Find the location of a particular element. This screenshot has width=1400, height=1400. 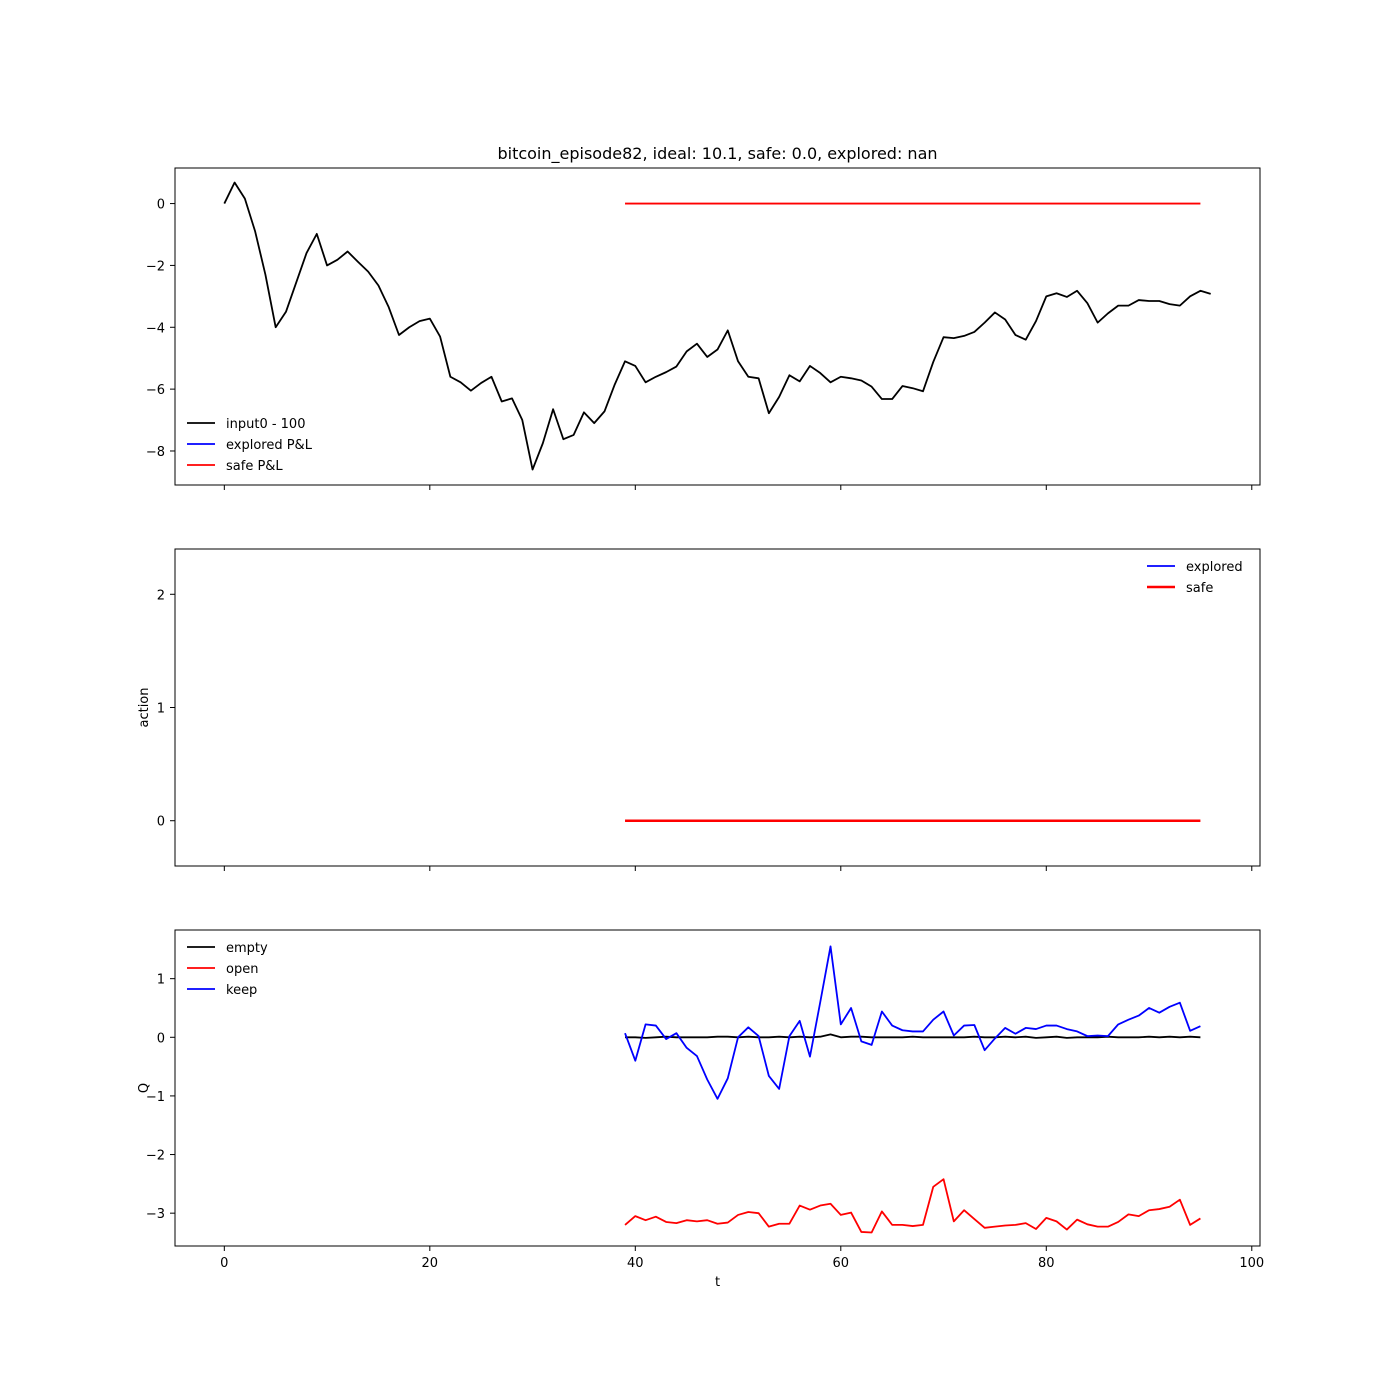

x-tick-label: 0 is located at coordinates (224, 1263).